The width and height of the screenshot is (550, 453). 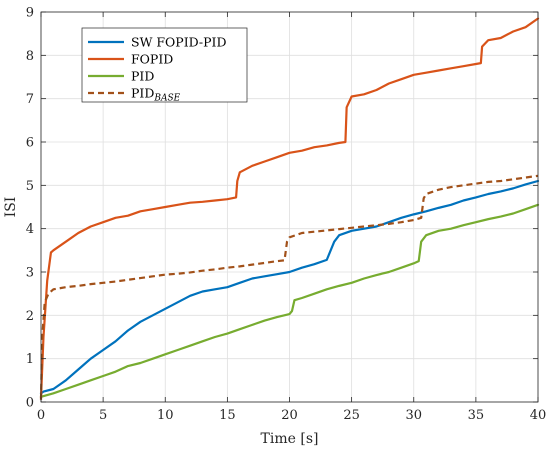 I want to click on legend-label-3: PID, so click(x=142, y=76).